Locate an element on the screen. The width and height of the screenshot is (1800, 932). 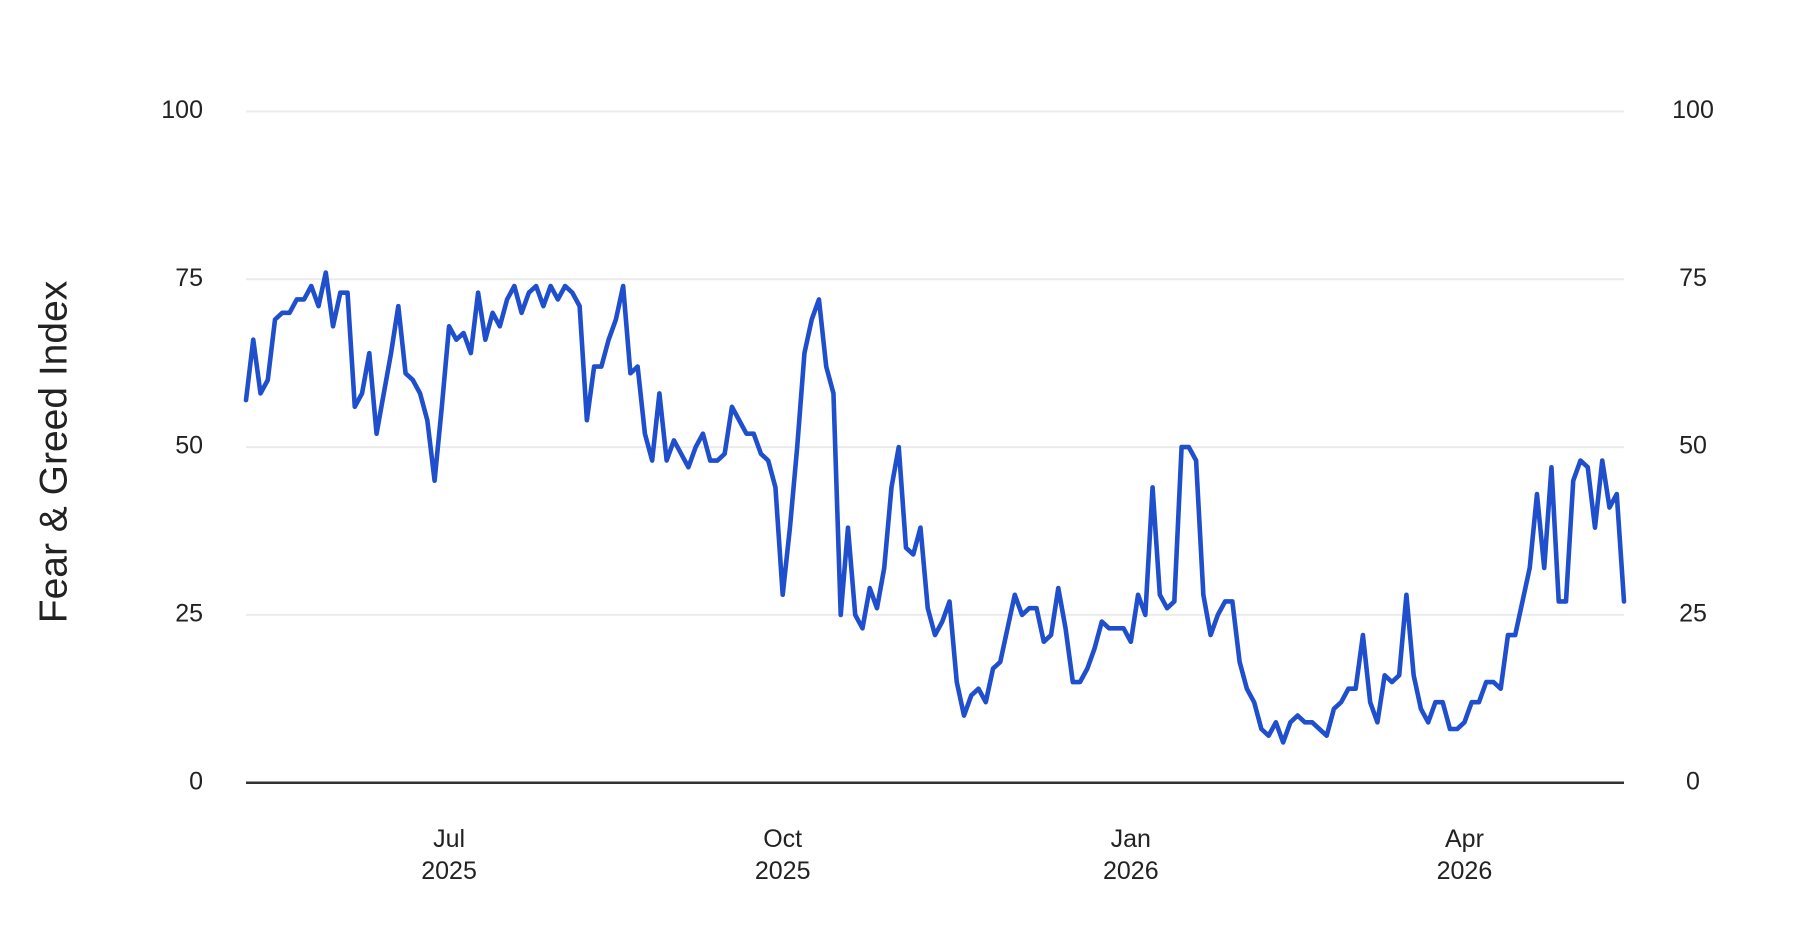
y2-tick-label: 50 is located at coordinates (1693, 446).